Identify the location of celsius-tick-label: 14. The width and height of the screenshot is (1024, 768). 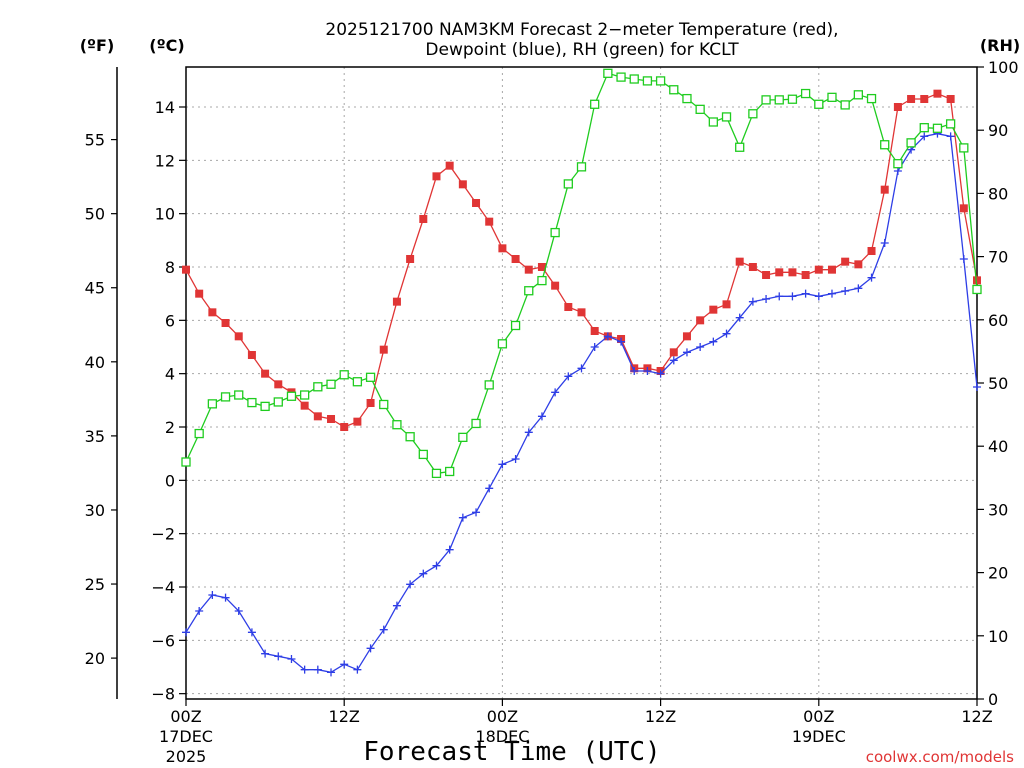
(165, 107).